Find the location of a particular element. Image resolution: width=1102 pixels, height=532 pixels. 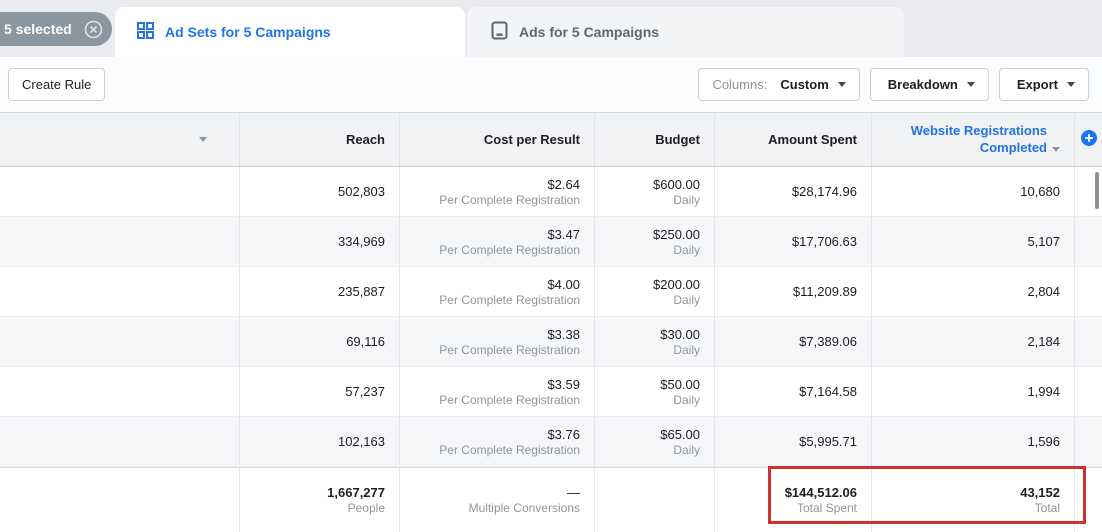

columns-dropdown: Columns: Custom is located at coordinates (779, 84).